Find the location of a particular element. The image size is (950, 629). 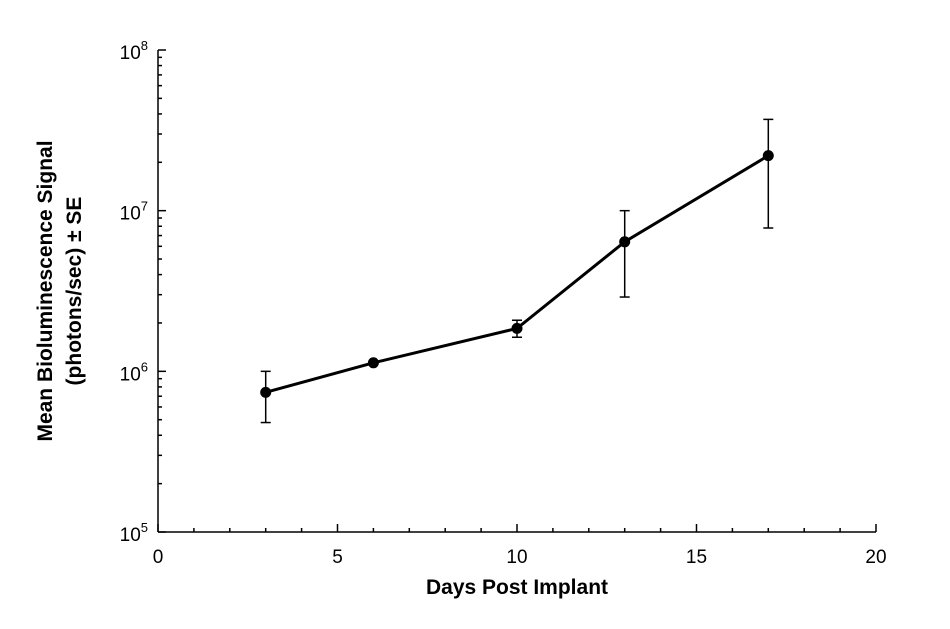

x-tick-label: 20 is located at coordinates (875, 557).